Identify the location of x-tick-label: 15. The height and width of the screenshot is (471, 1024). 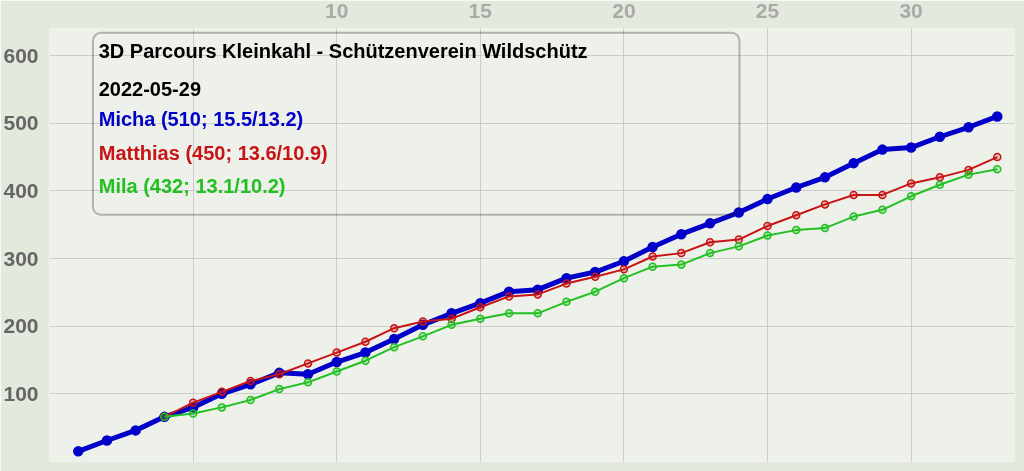
(480, 11).